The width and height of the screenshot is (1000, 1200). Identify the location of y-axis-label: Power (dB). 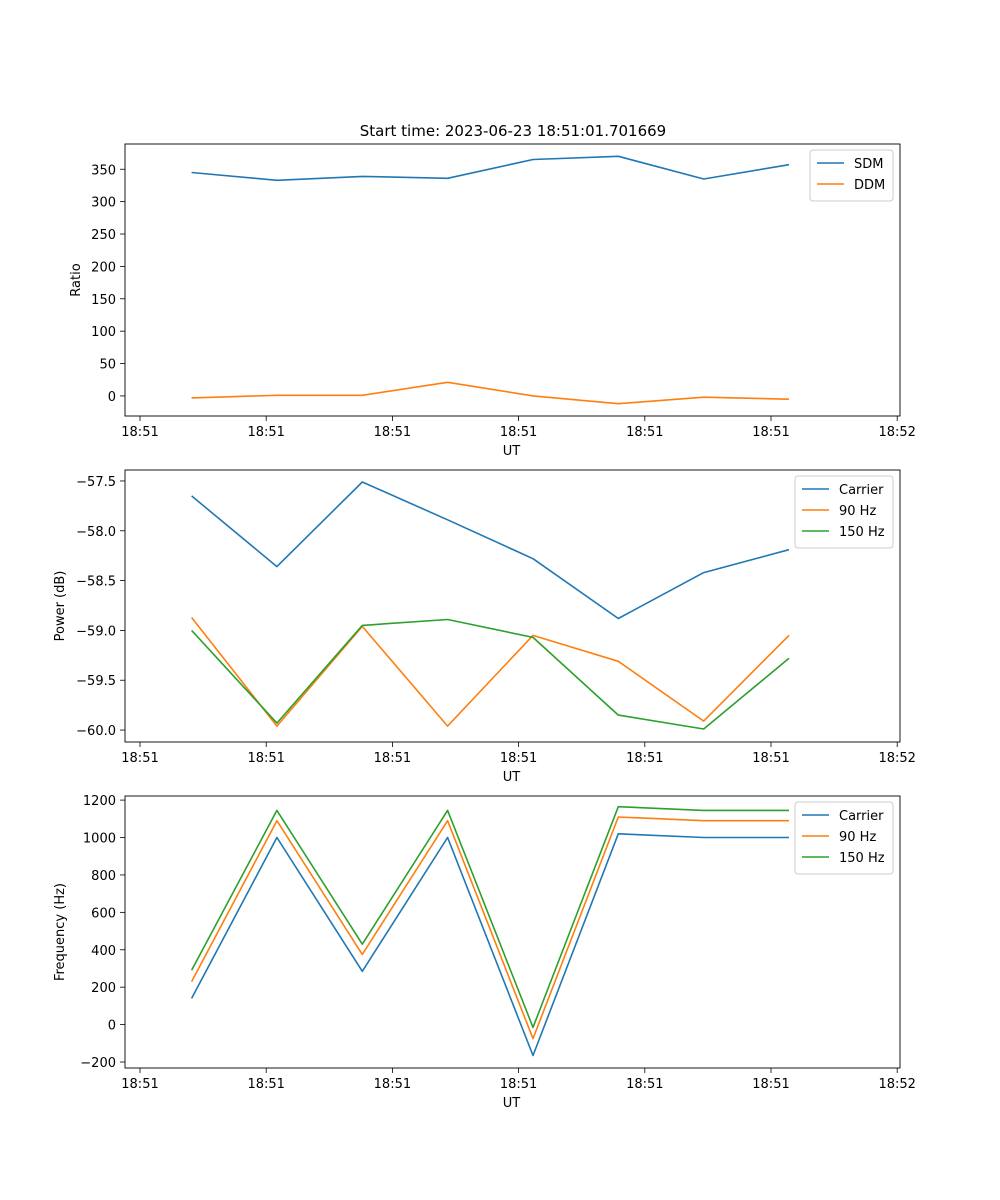
(60, 606).